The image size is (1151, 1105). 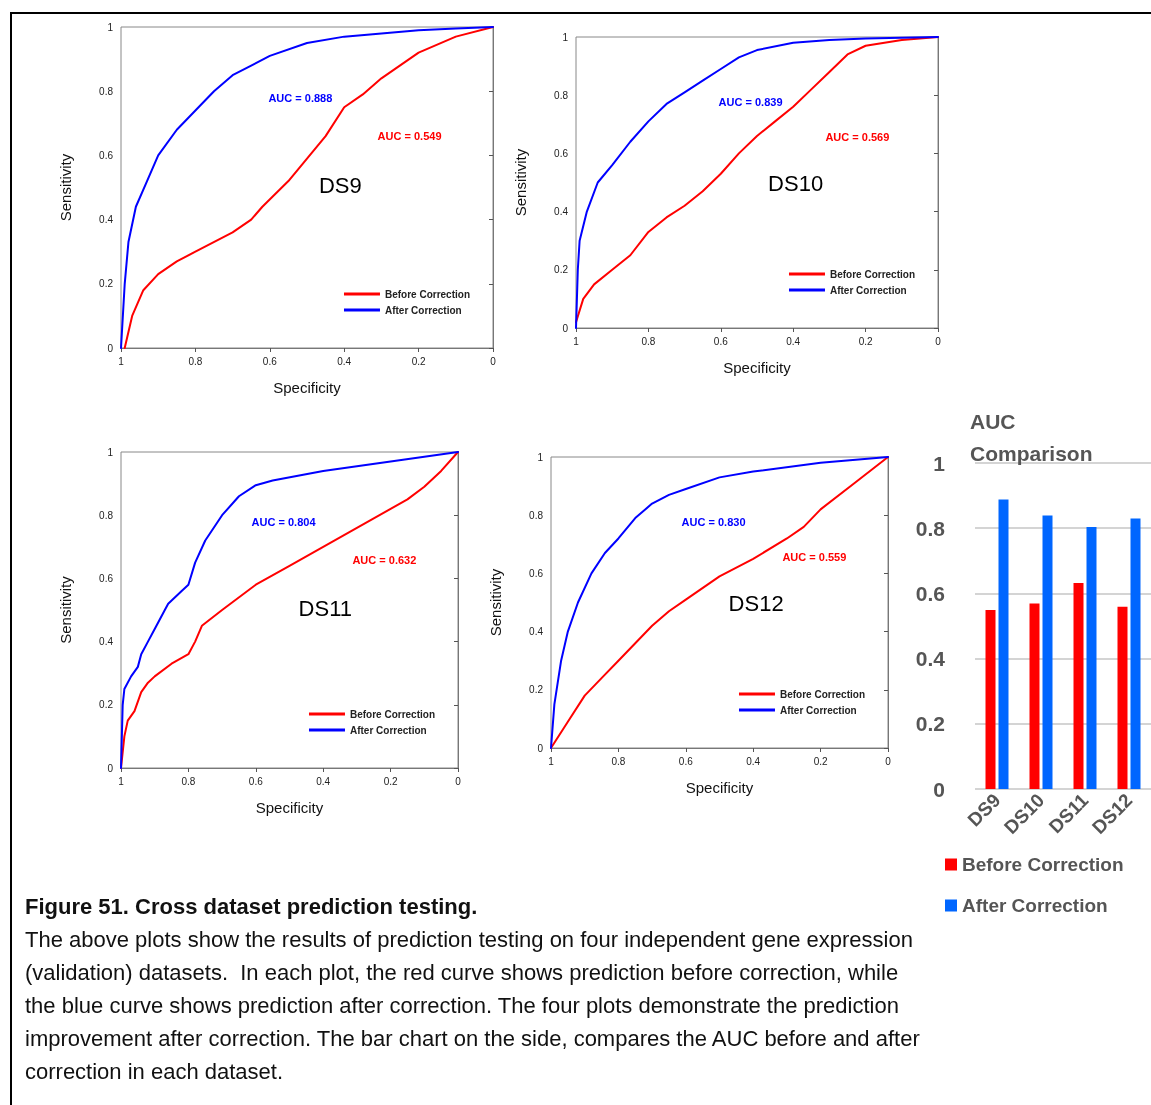 I want to click on annotation: AUC = 0.549, so click(x=409, y=136).